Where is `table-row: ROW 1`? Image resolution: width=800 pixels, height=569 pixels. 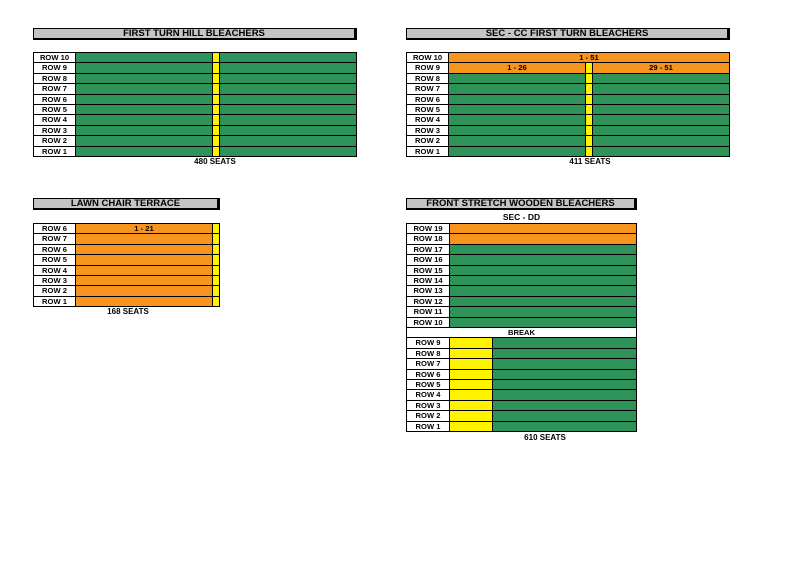 table-row: ROW 1 is located at coordinates (126, 301).